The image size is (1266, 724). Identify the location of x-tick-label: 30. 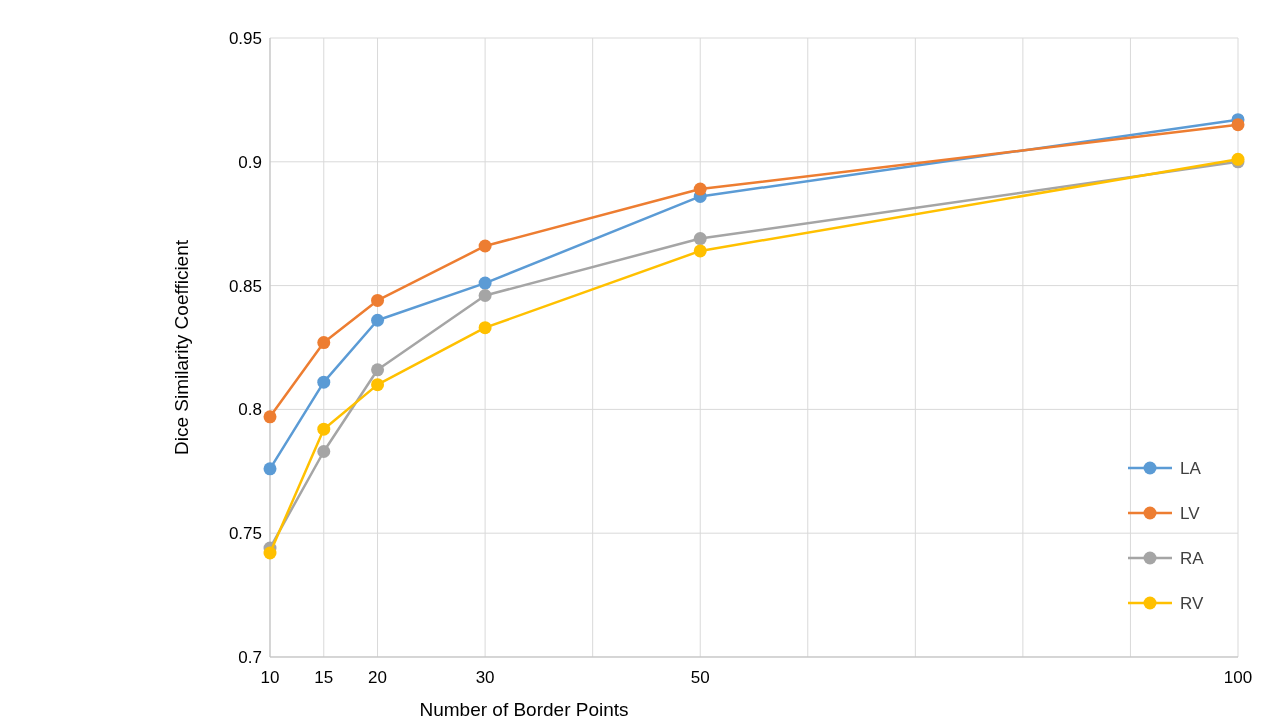
(485, 677).